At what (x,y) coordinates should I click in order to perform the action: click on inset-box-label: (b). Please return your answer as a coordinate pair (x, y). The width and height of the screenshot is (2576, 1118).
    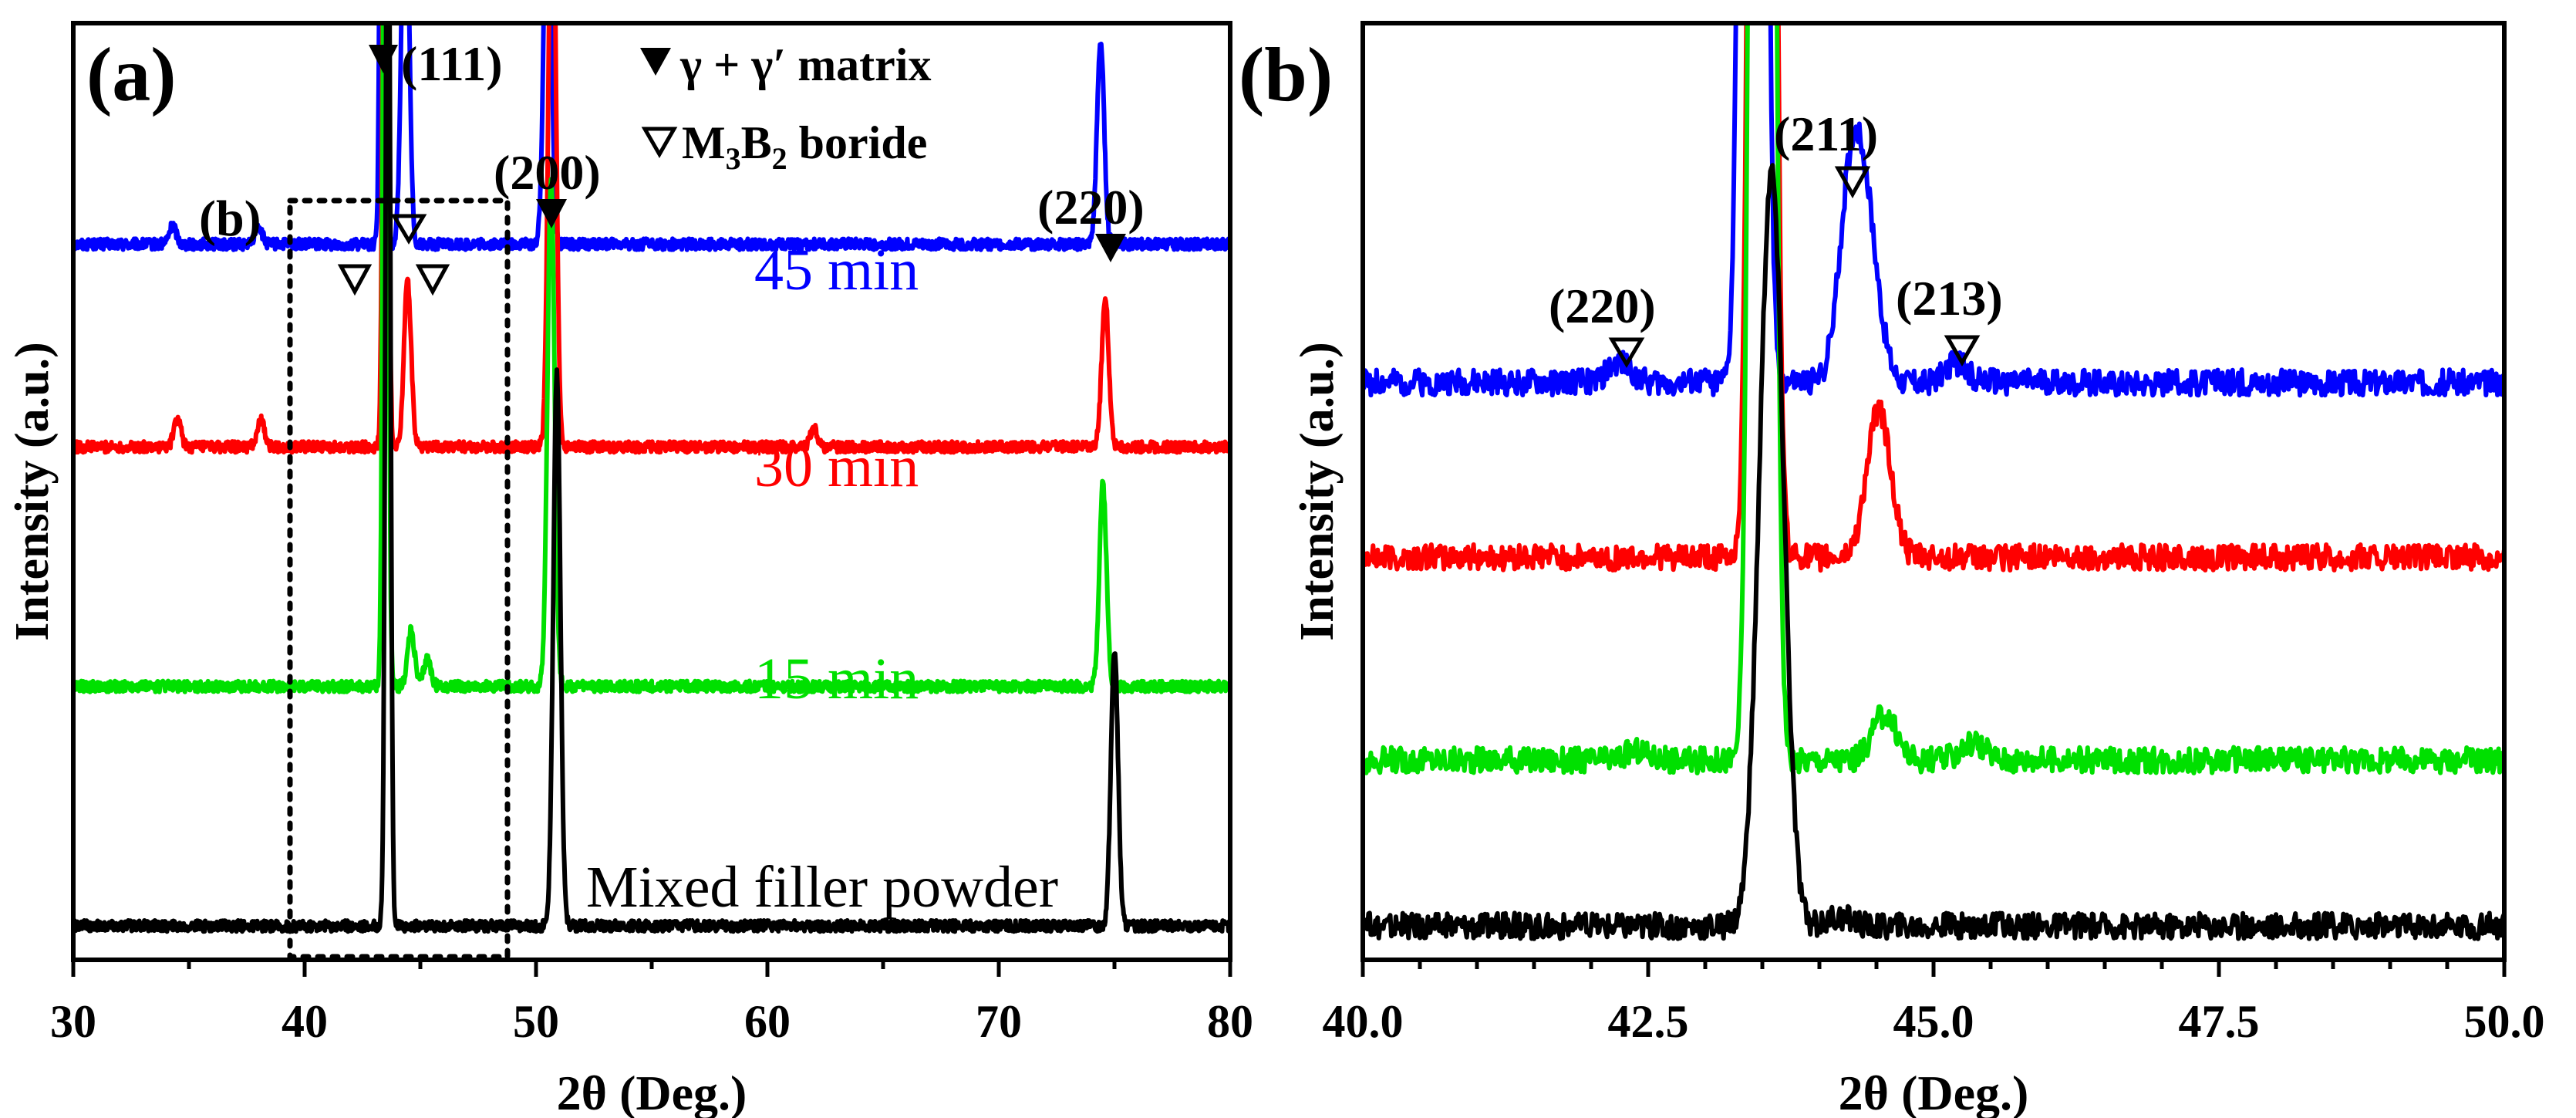
    Looking at the image, I should click on (230, 219).